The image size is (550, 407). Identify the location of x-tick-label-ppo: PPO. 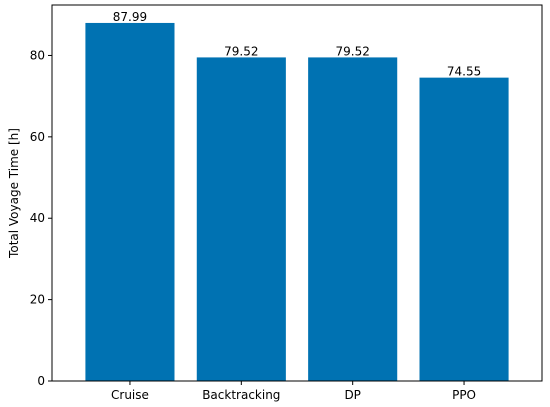
(464, 395).